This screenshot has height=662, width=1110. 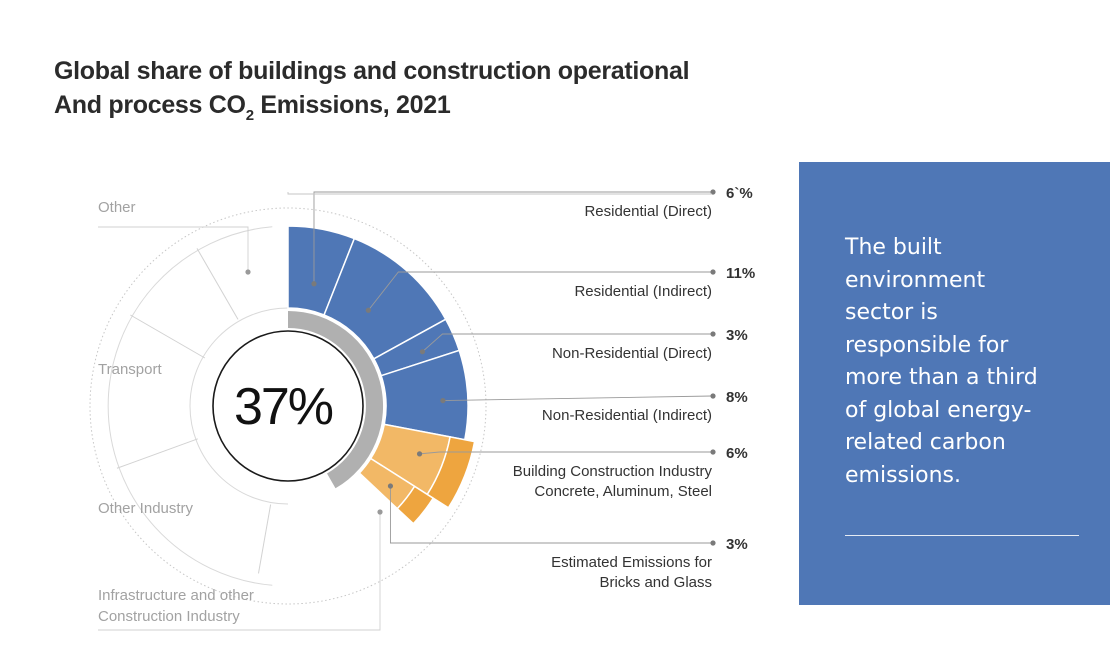 I want to click on top-guide-line, so click(x=499, y=193).